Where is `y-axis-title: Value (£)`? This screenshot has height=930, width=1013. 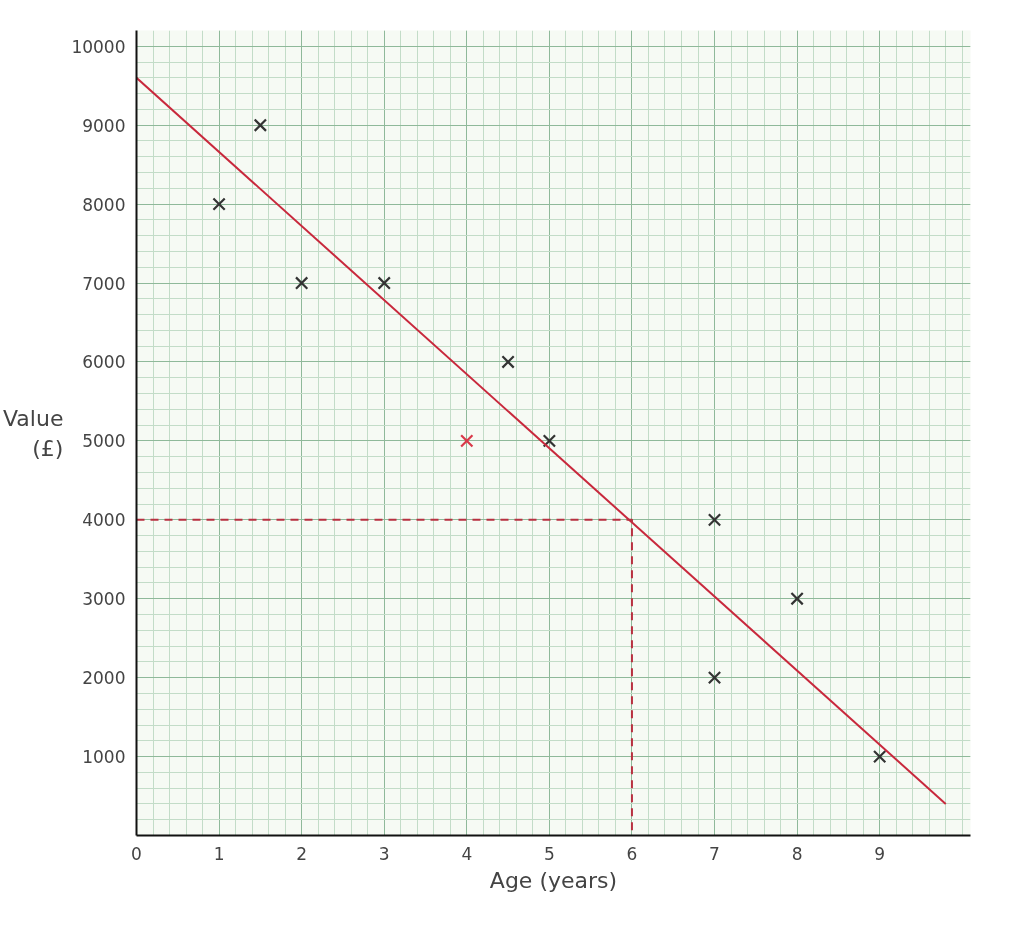 y-axis-title: Value (£) is located at coordinates (33, 433).